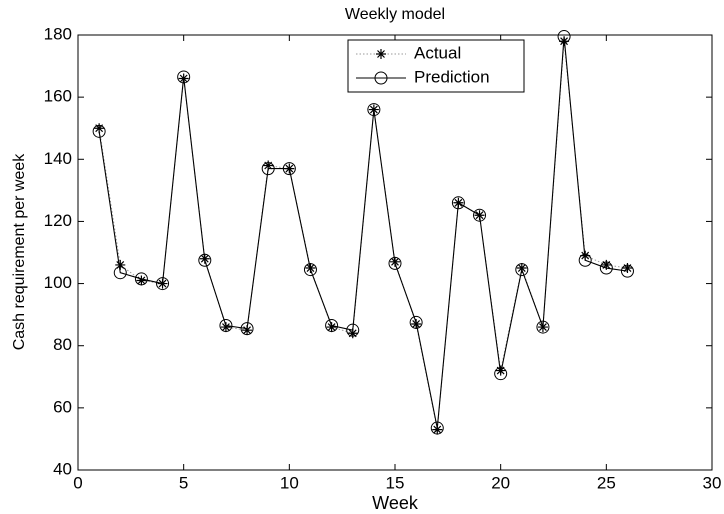 The width and height of the screenshot is (724, 514). I want to click on chart-title: Weekly model, so click(395, 14).